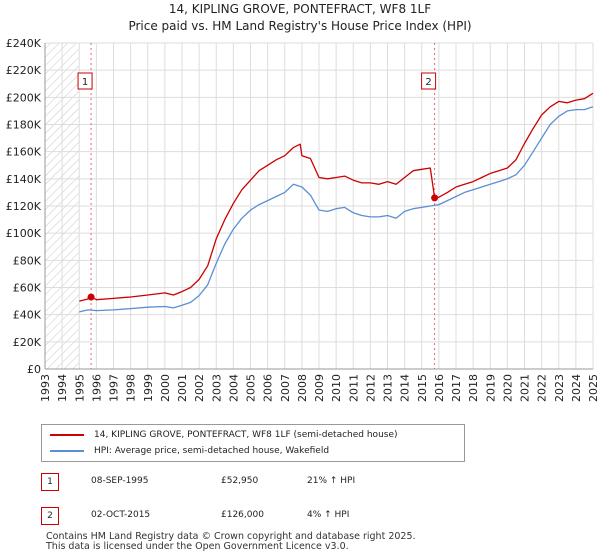 This screenshot has width=600, height=560. What do you see at coordinates (27, 288) in the screenshot?
I see `y-tick-label: £60K` at bounding box center [27, 288].